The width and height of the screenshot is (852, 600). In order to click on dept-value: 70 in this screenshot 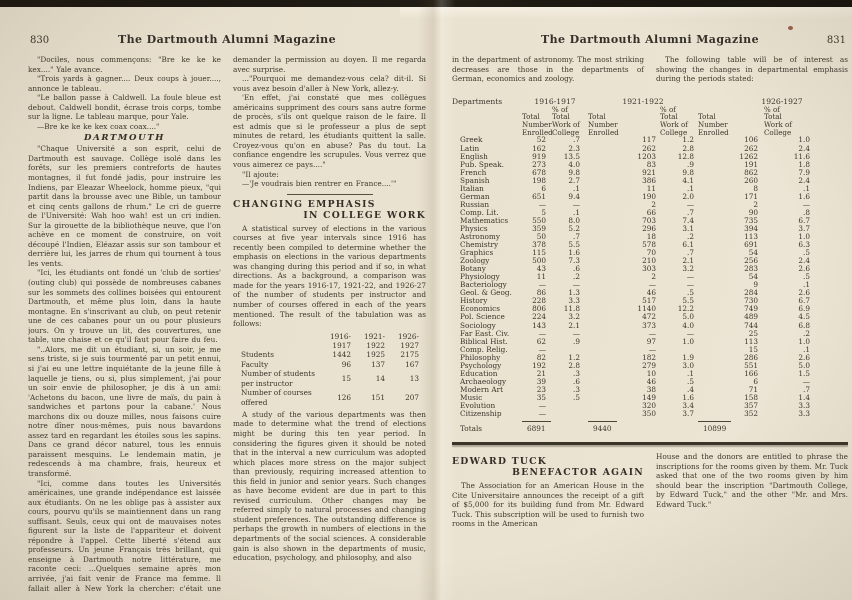, I will do `click(651, 253)`.